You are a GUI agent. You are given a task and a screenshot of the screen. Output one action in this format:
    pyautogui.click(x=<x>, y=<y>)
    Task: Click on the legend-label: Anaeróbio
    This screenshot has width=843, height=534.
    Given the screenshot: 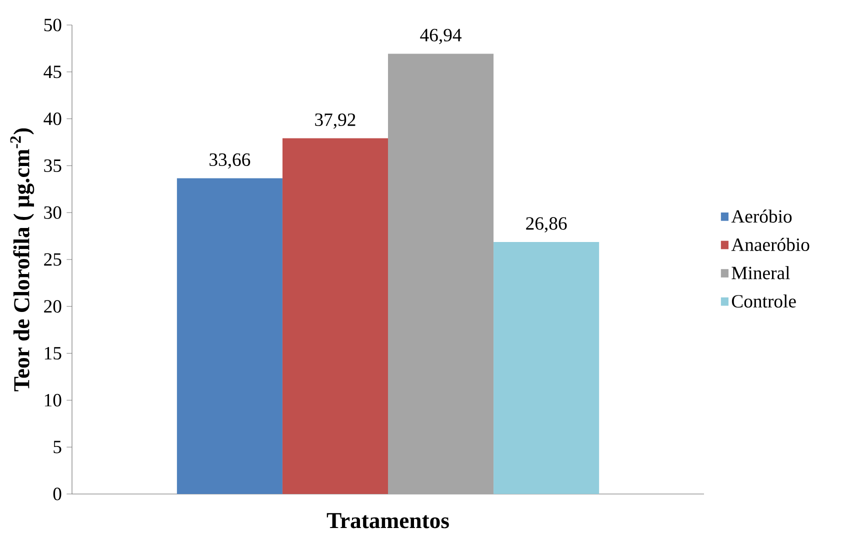 What is the action you would take?
    pyautogui.click(x=770, y=245)
    